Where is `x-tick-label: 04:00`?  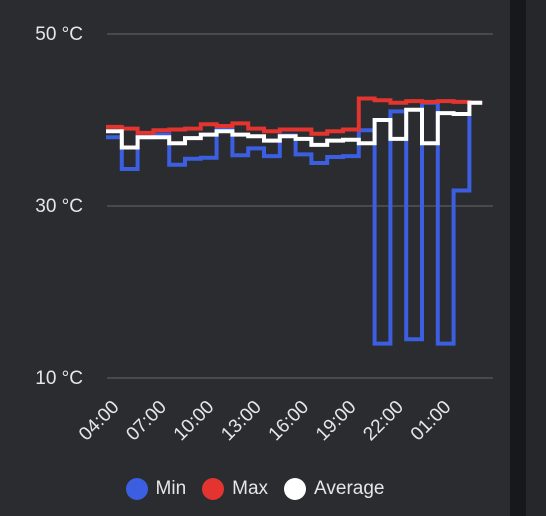
x-tick-label: 04:00 is located at coordinates (99, 421).